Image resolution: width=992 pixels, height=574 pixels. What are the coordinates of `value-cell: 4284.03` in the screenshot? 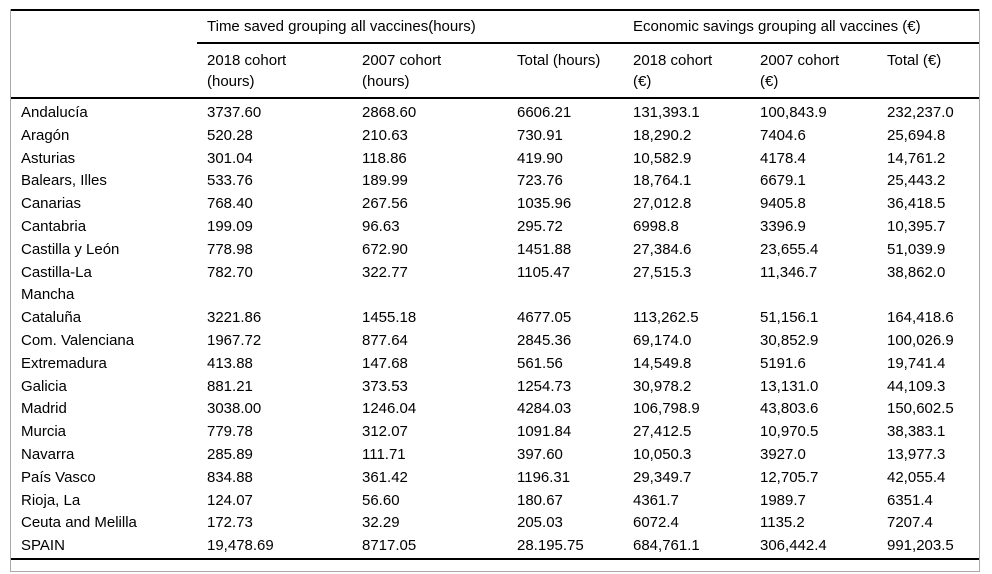 It's located at (544, 409).